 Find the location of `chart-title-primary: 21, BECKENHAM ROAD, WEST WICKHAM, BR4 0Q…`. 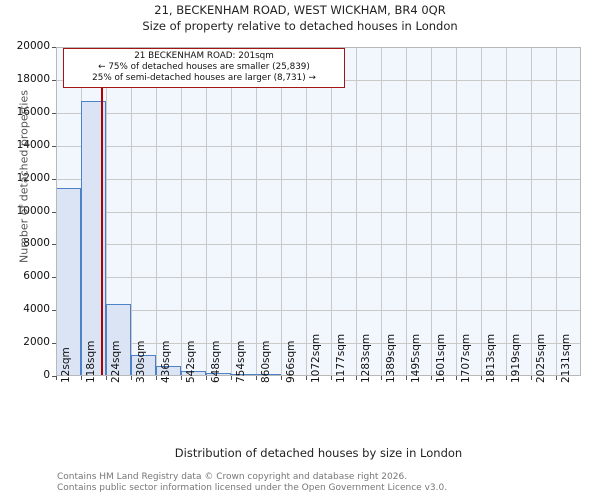

chart-title-primary: 21, BECKENHAM ROAD, WEST WICKHAM, BR4 0Q… is located at coordinates (300, 10).